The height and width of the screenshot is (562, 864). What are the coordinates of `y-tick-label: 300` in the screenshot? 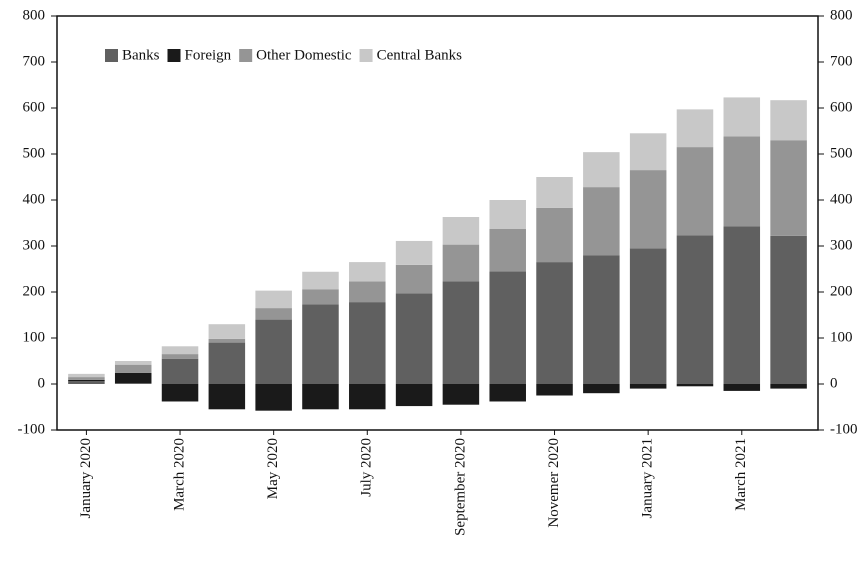 It's located at (34, 245).